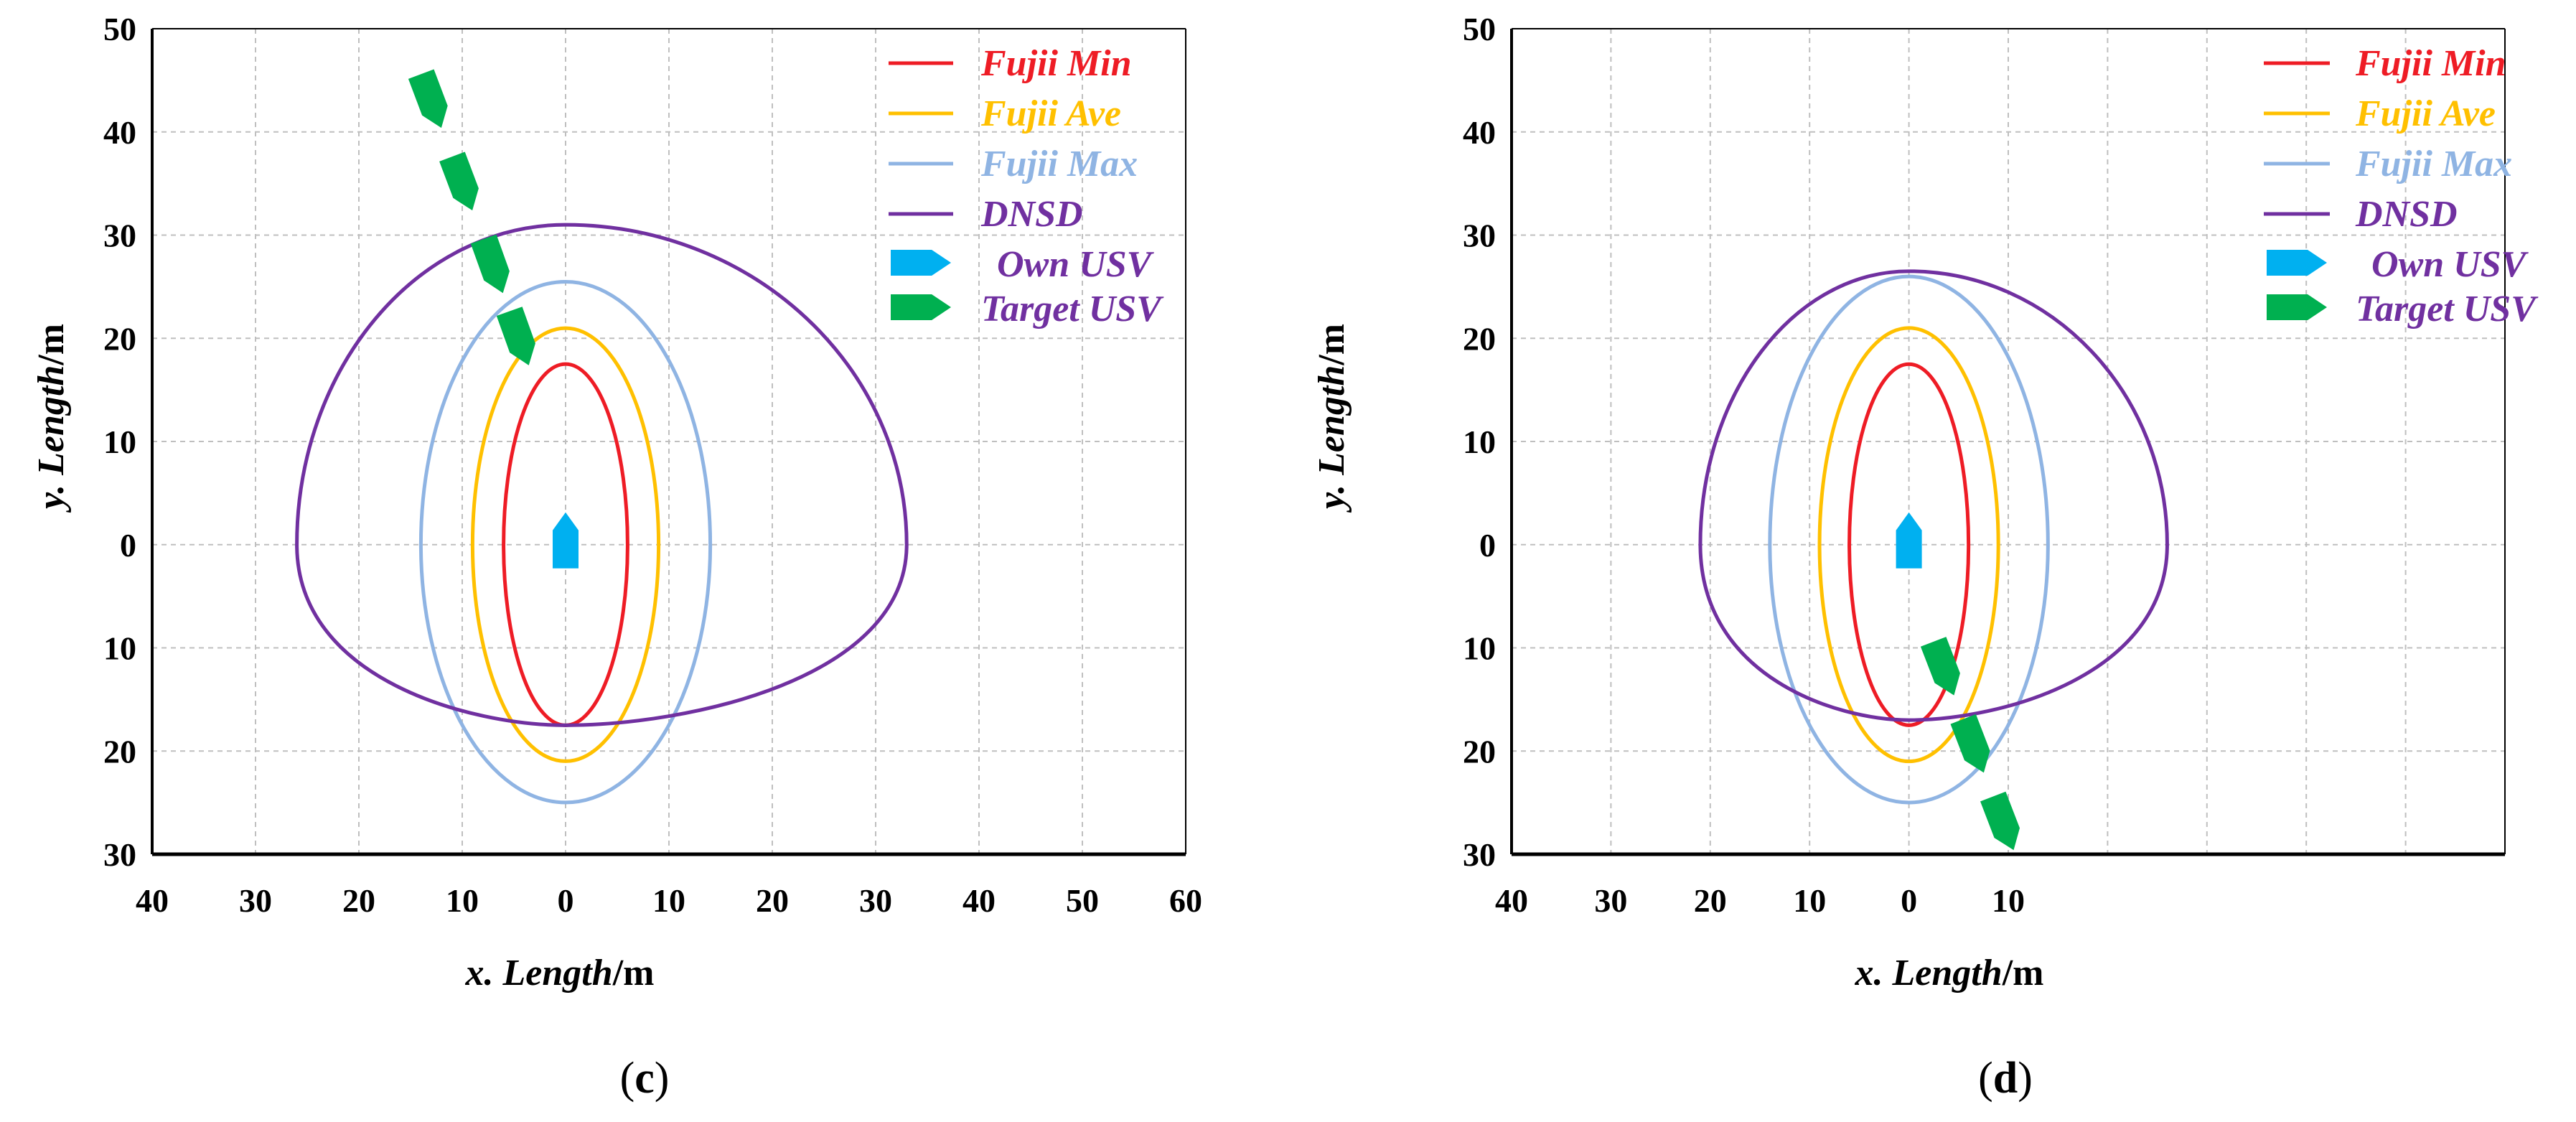 This screenshot has height=1122, width=2576. I want to click on series-fujii-ave, so click(566, 545).